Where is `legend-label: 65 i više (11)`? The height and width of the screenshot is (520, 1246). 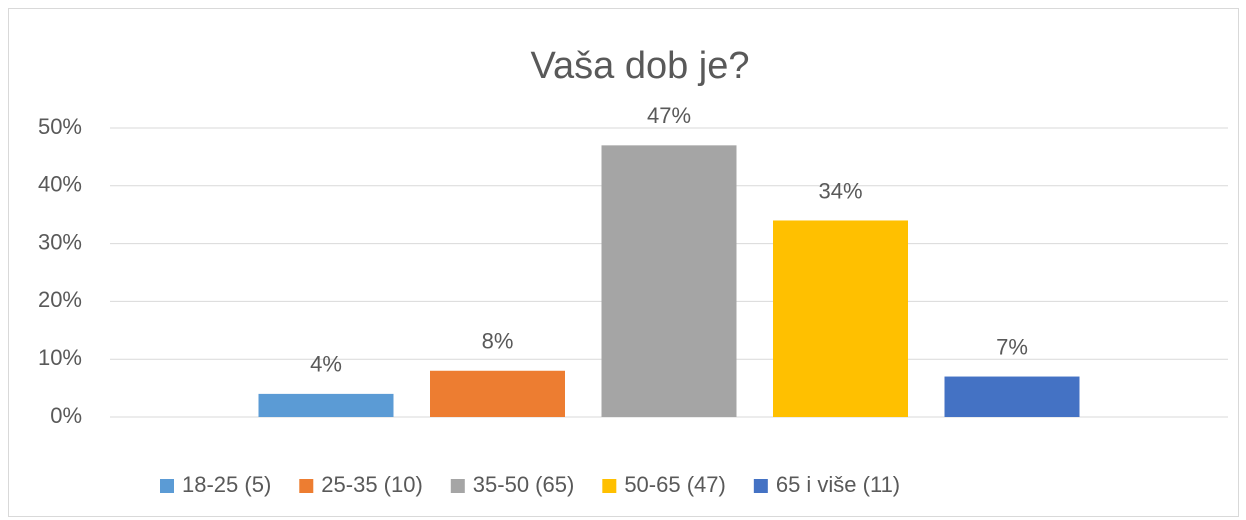
legend-label: 65 i više (11) is located at coordinates (838, 484).